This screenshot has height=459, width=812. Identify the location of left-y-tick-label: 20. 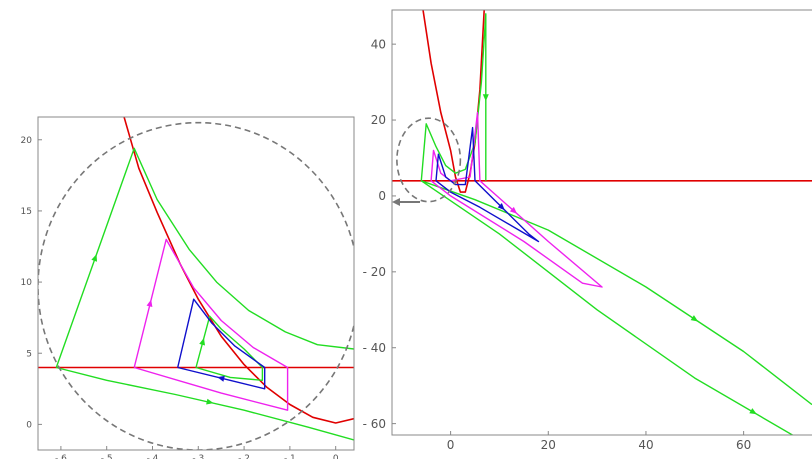
(27, 141).